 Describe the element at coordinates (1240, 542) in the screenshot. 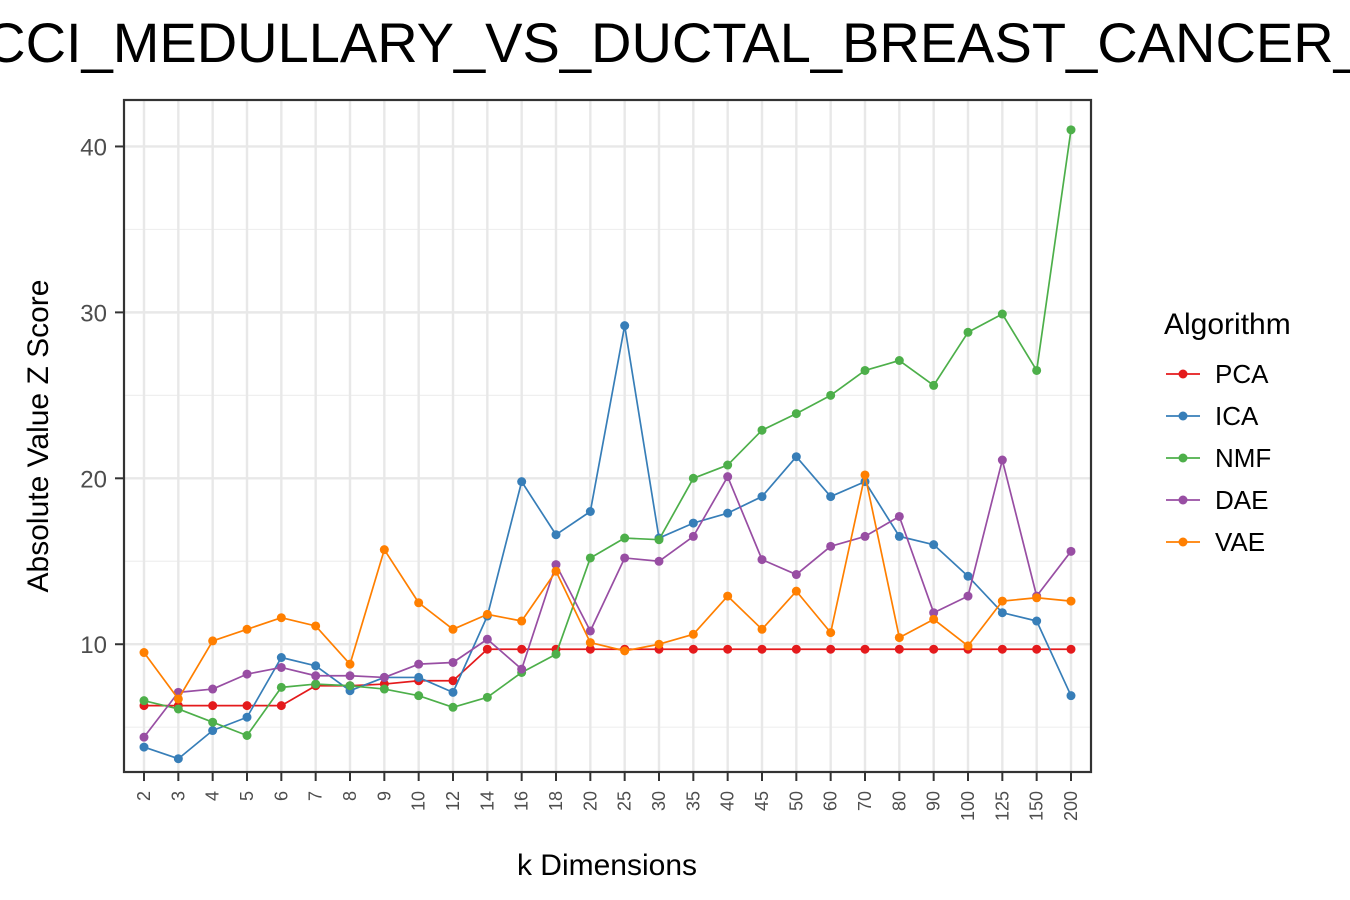

I see `legend-label: VAE` at that location.